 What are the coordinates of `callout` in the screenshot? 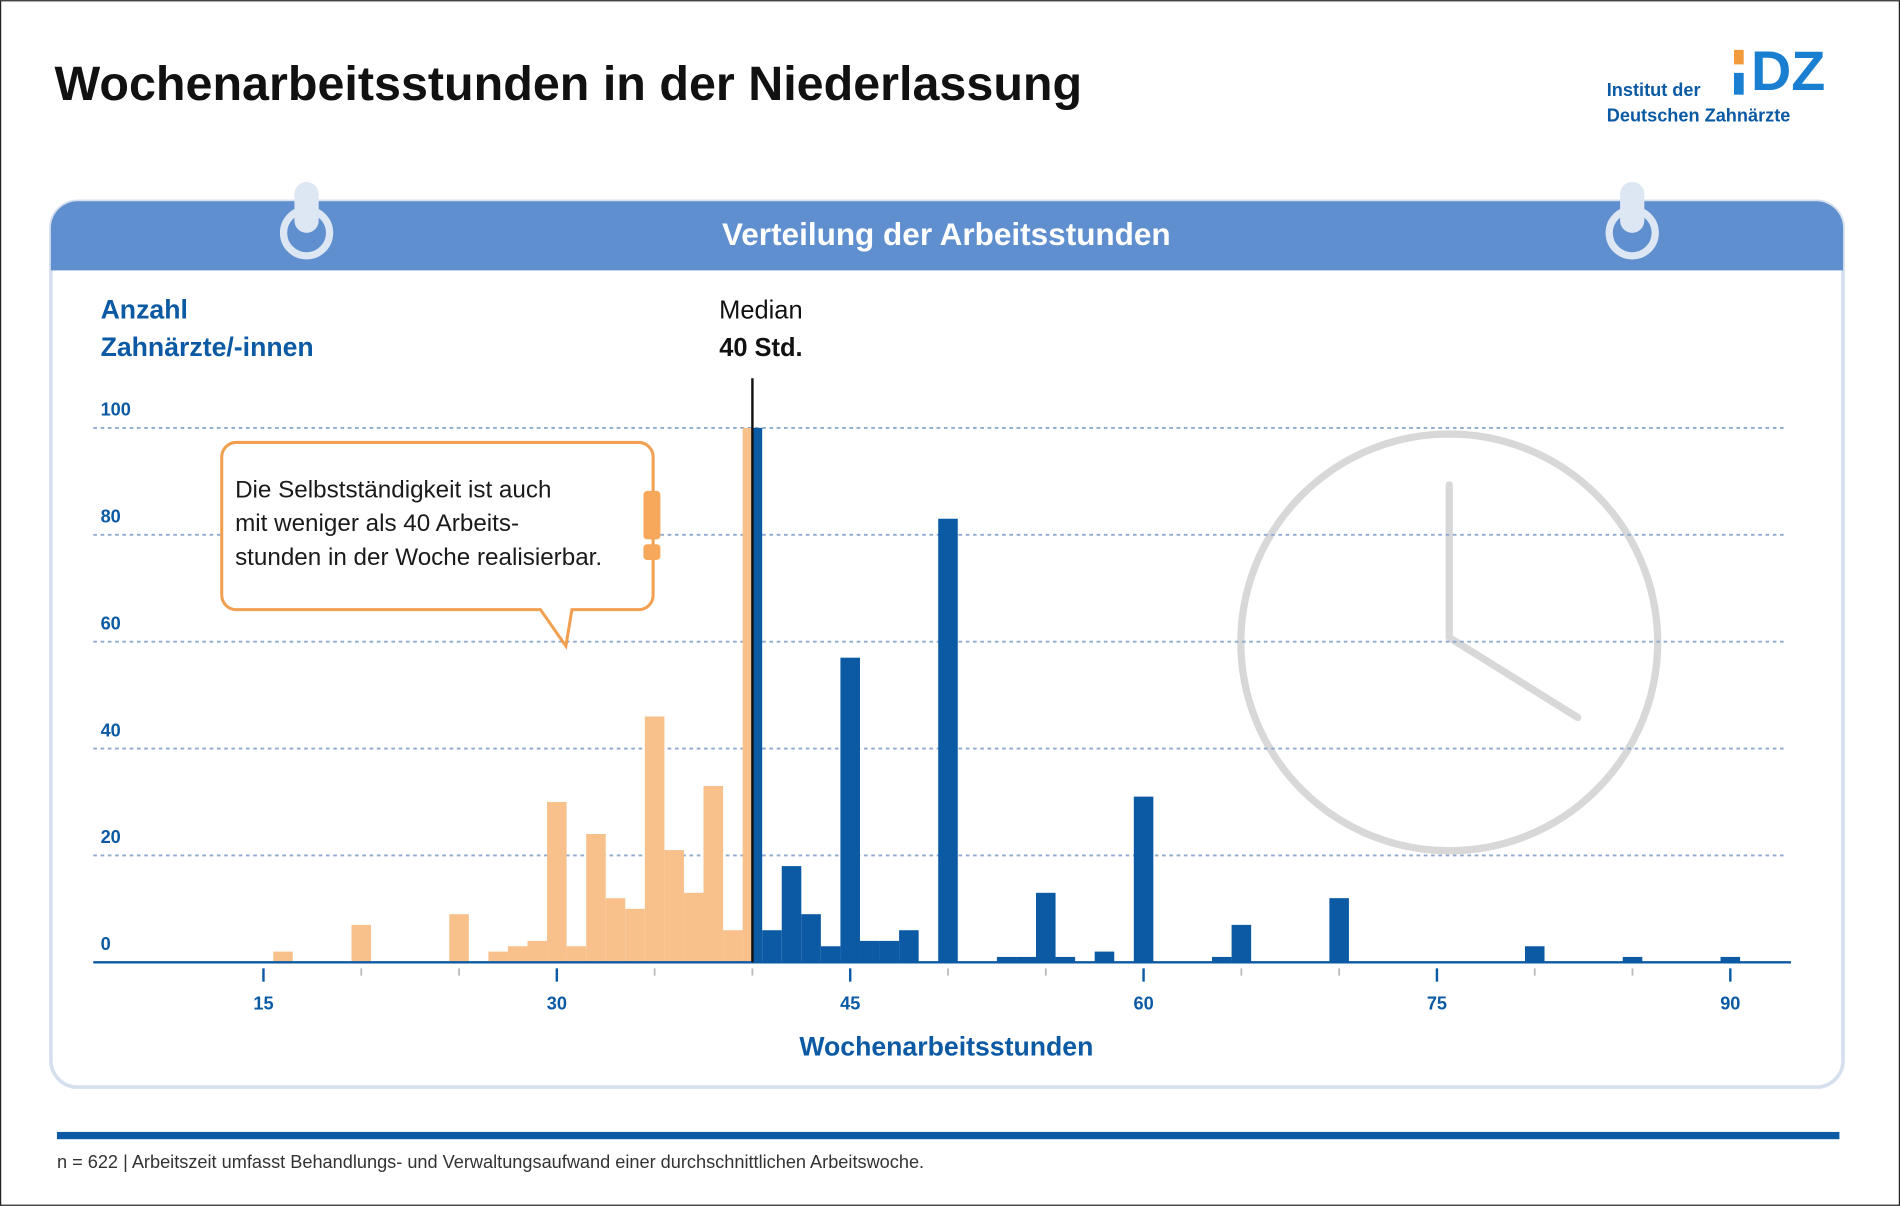 It's located at (437, 545).